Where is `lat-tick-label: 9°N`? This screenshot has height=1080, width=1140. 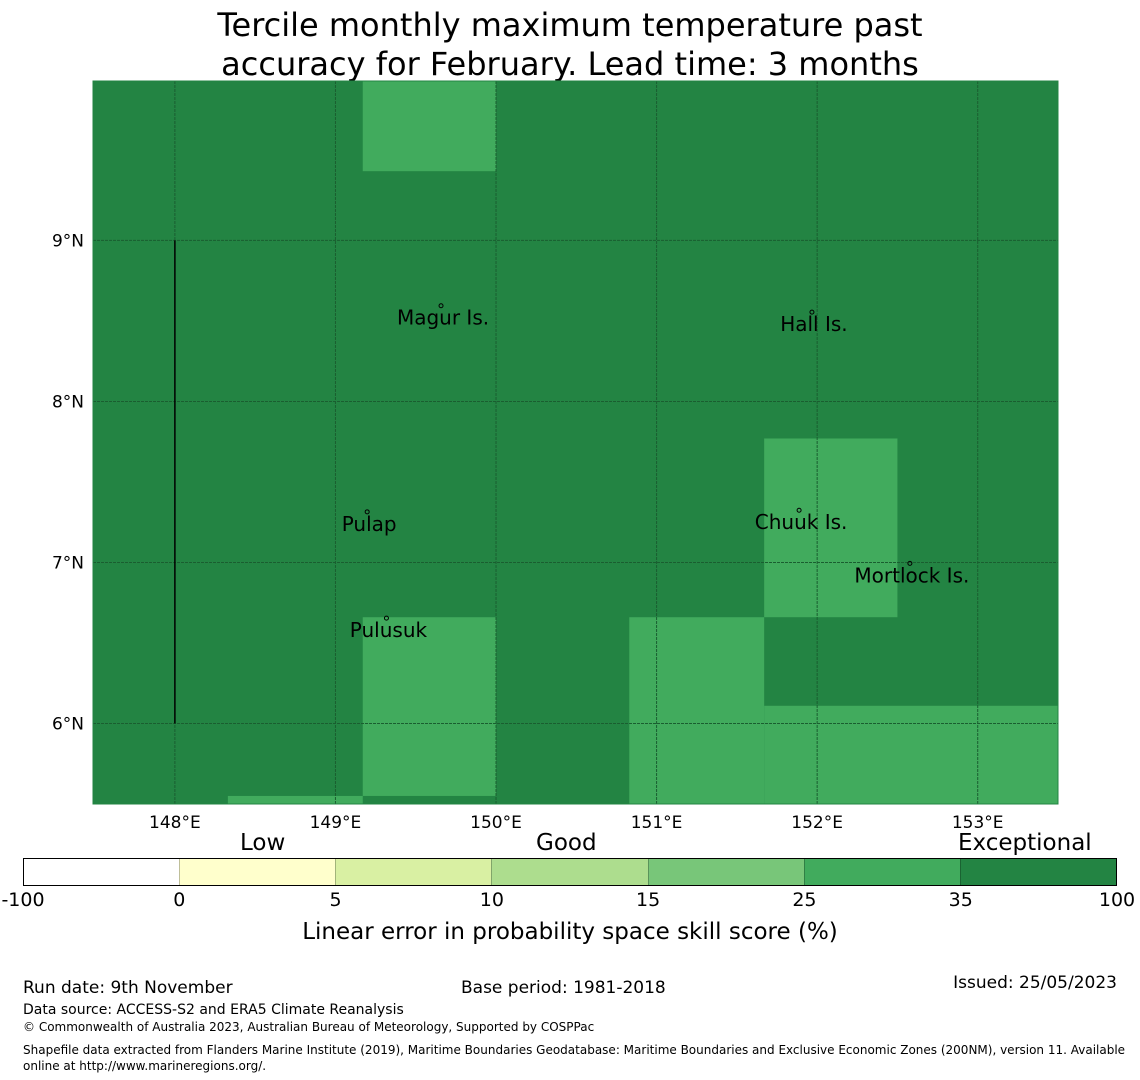 lat-tick-label: 9°N is located at coordinates (68, 241).